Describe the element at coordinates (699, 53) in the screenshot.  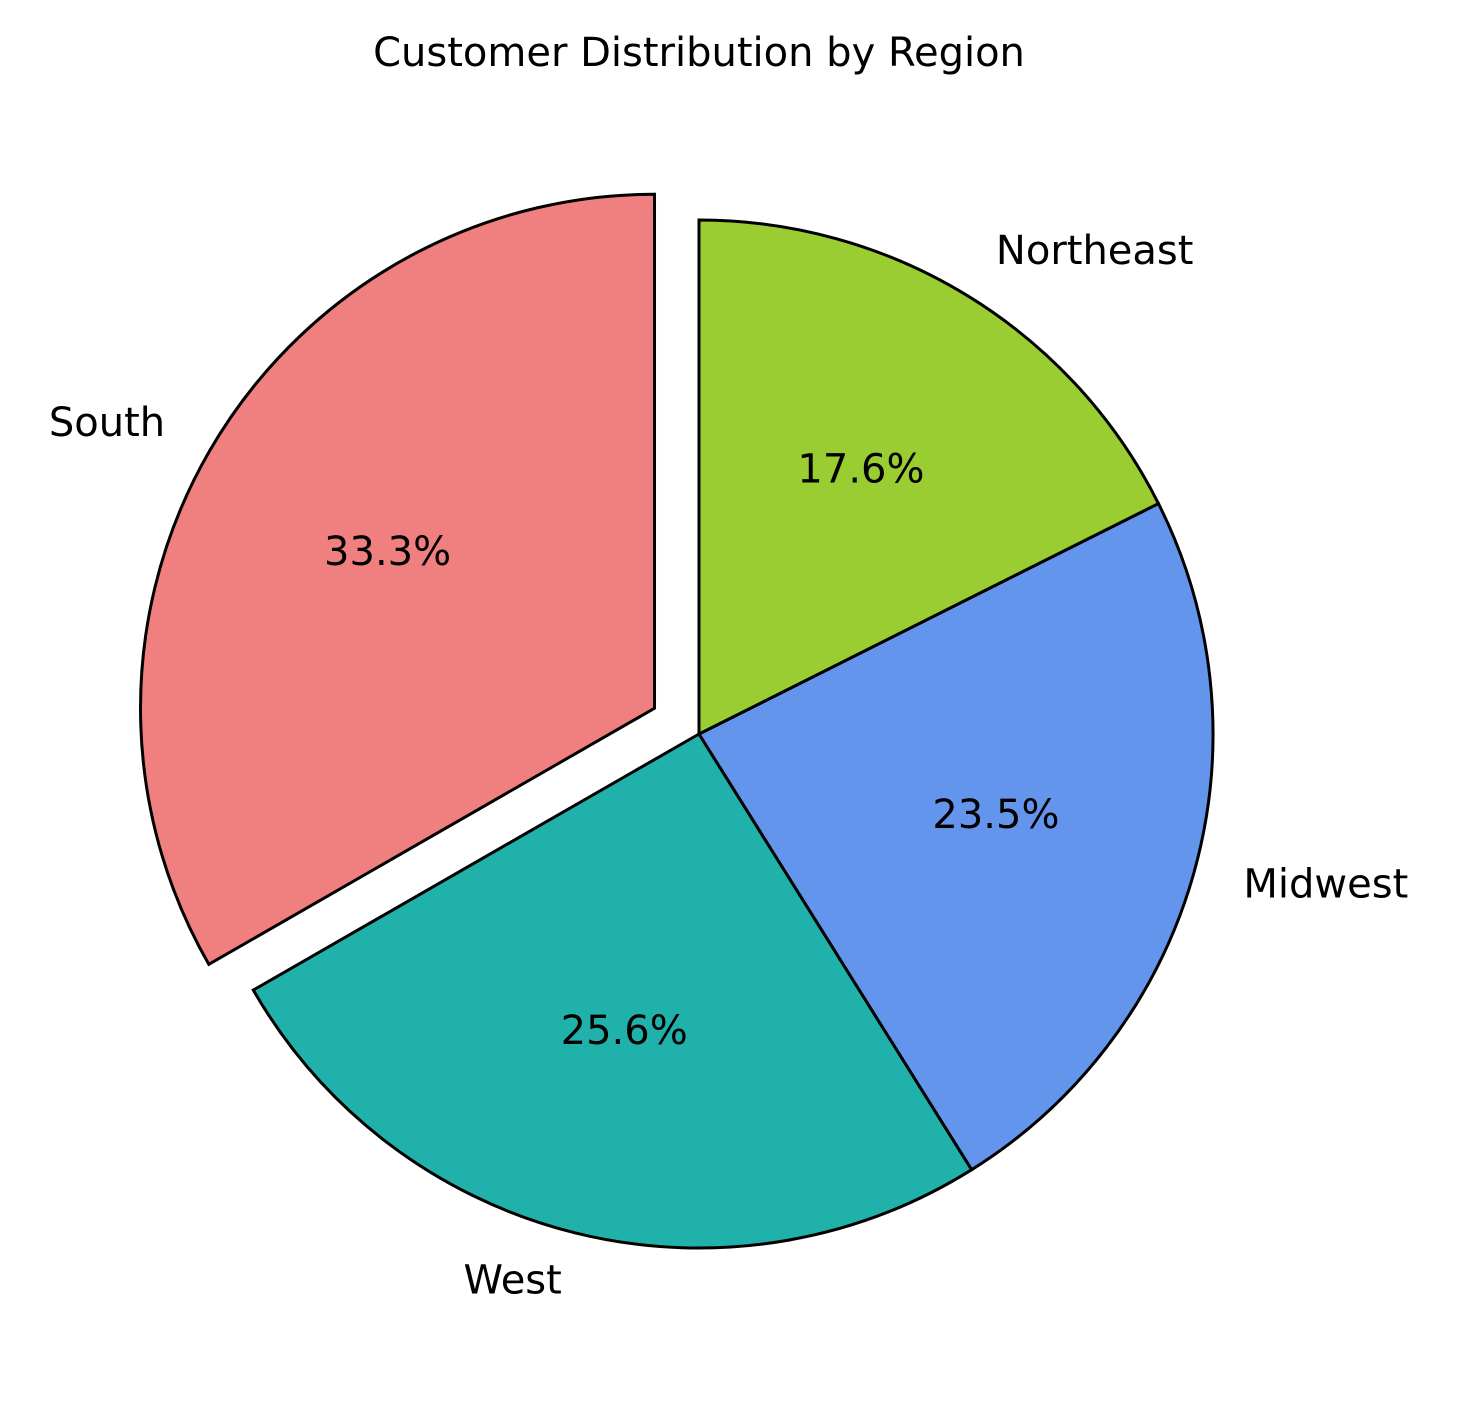
I see `chart-title: Customer Distribution by Region` at that location.